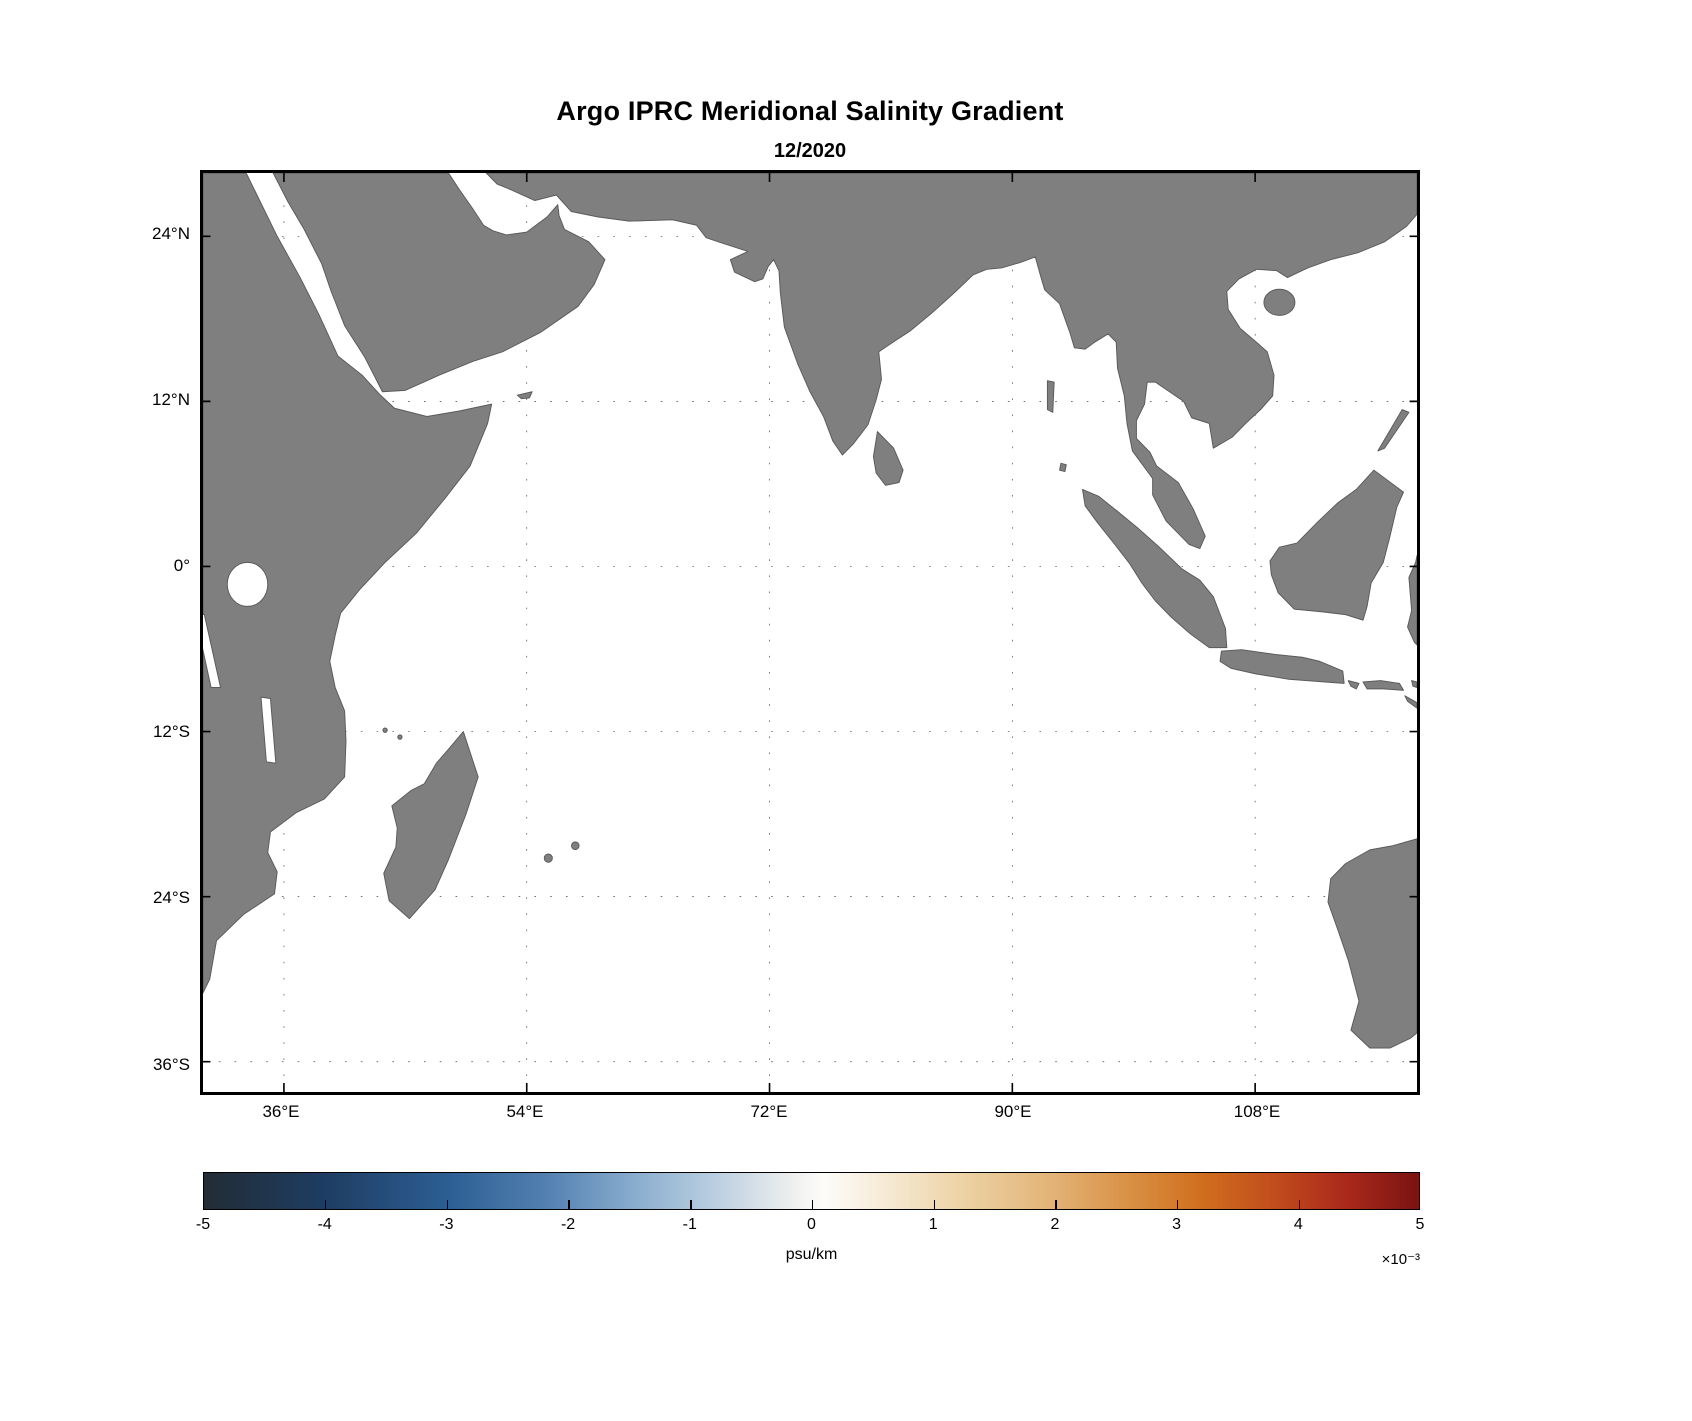 Image resolution: width=1692 pixels, height=1421 pixels. Describe the element at coordinates (1055, 1224) in the screenshot. I see `colorbar-tick-label: 2` at that location.